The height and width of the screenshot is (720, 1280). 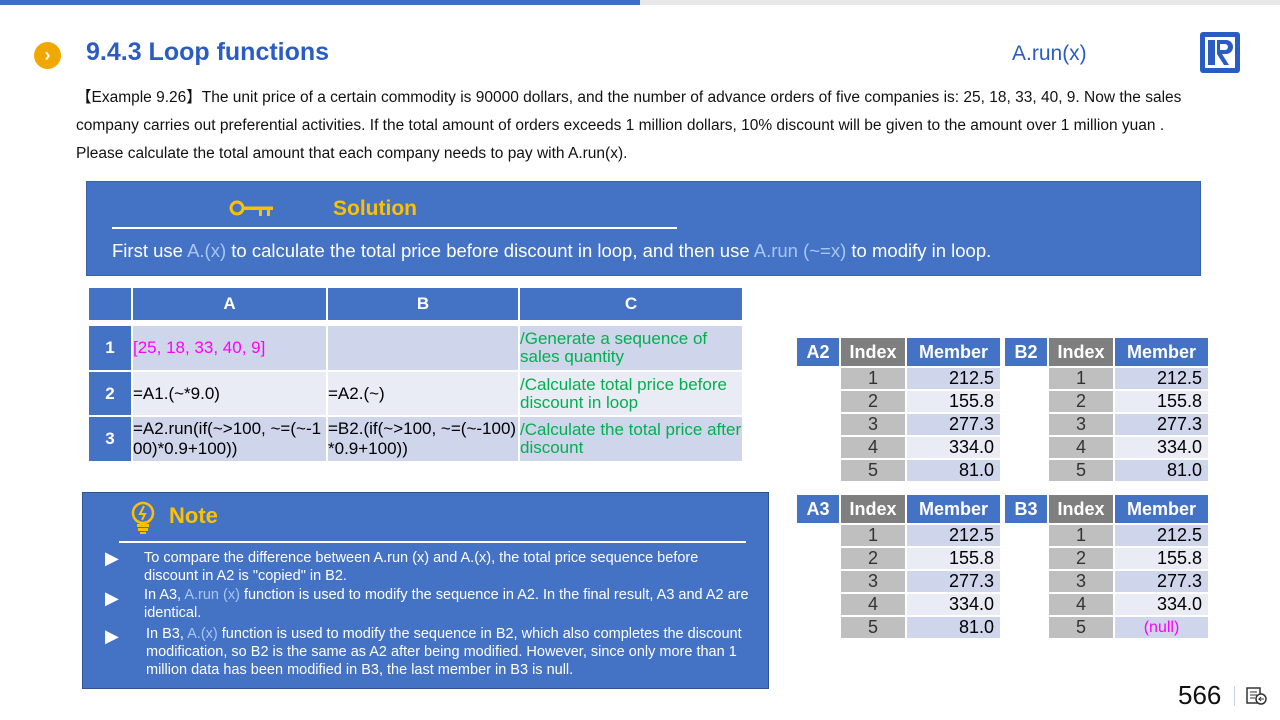 I want to click on note-title: Note, so click(x=193, y=515).